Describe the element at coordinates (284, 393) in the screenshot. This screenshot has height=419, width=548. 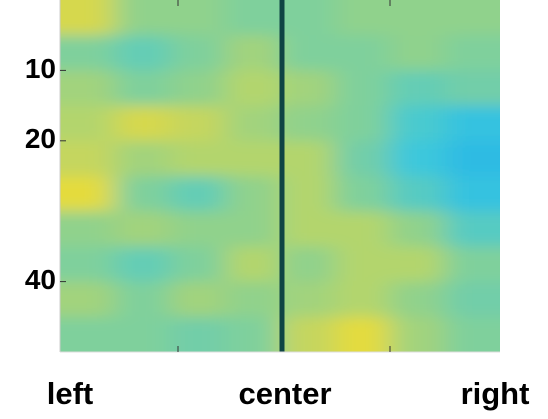
I see `x-label: center` at that location.